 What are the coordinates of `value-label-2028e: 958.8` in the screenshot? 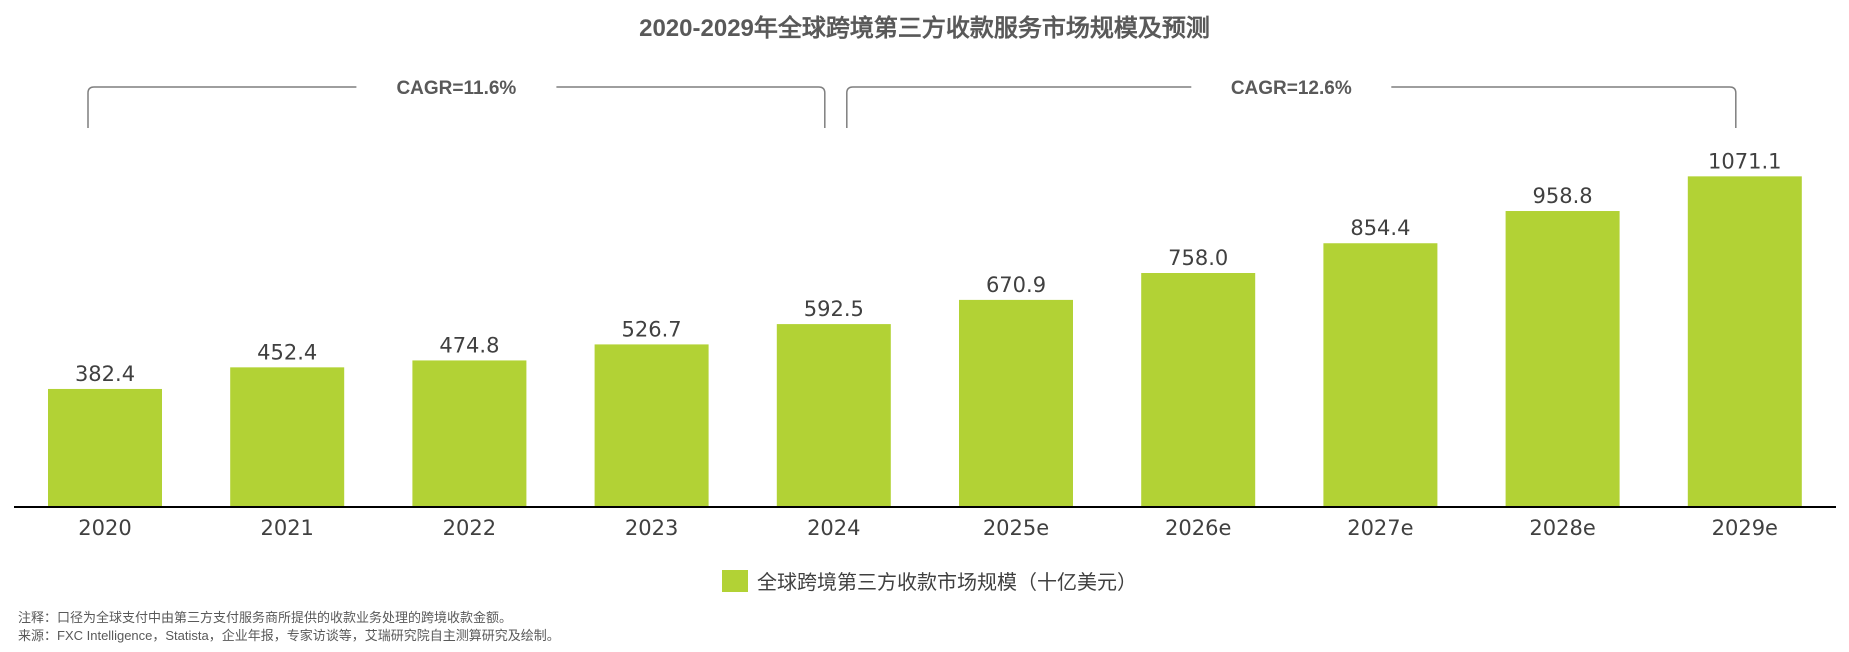 It's located at (1563, 196).